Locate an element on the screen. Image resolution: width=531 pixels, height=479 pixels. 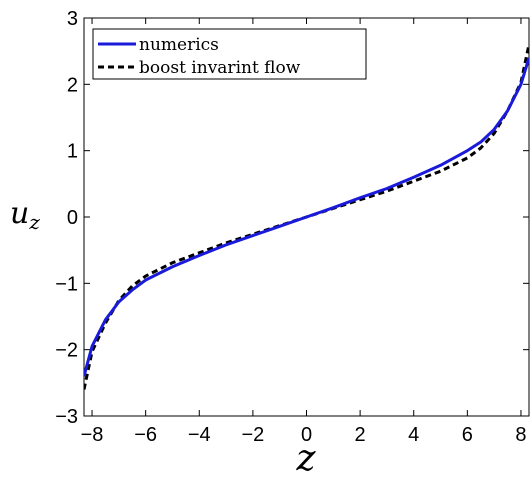
x-tick-label: 0 is located at coordinates (306, 435).